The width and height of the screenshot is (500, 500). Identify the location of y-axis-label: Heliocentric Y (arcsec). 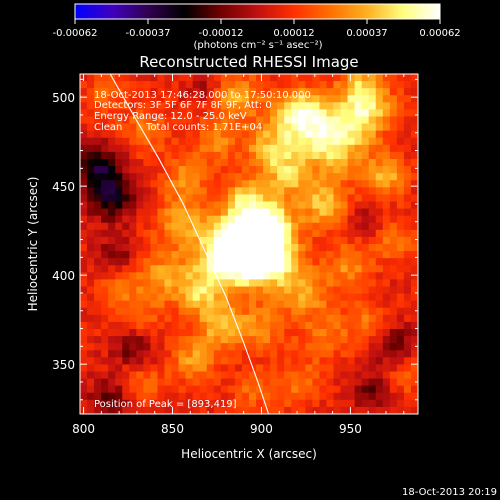
(33, 244).